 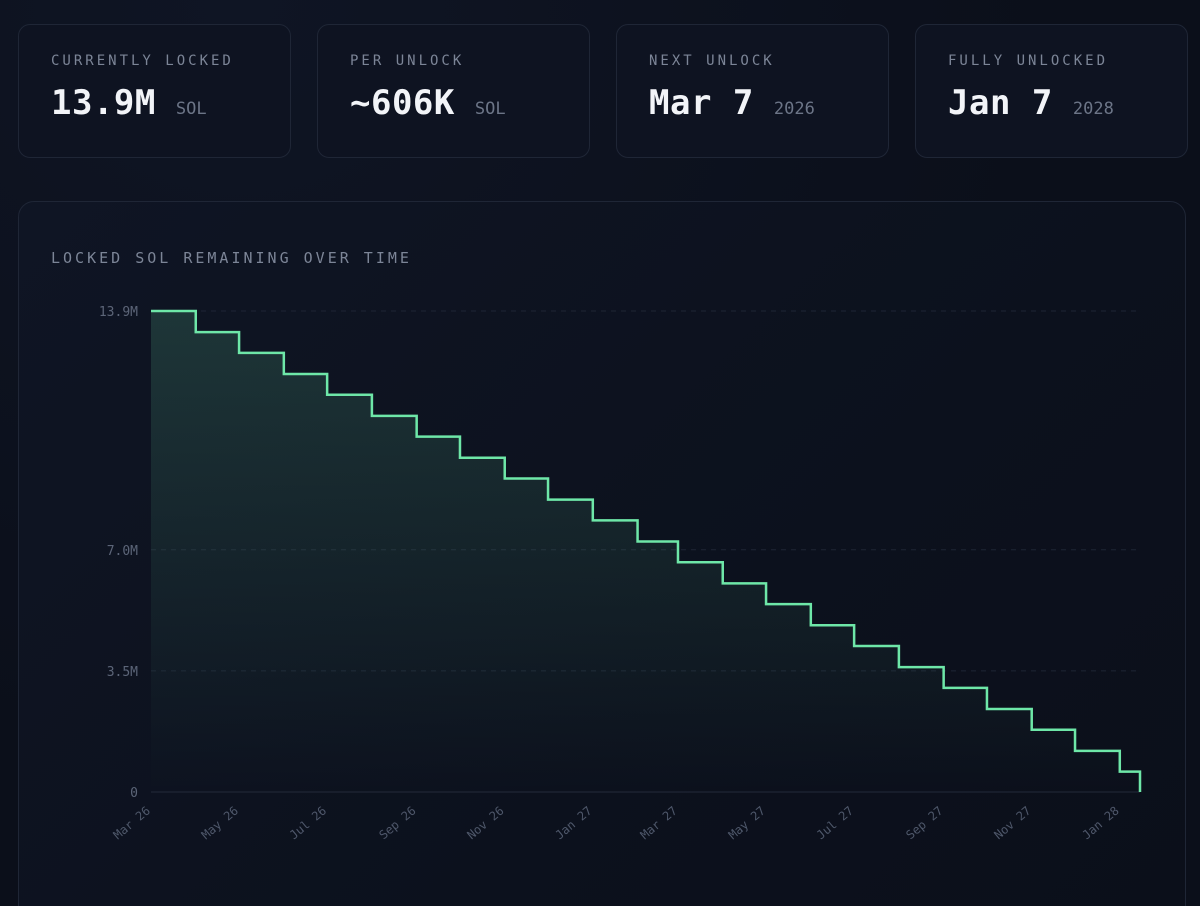 What do you see at coordinates (231, 258) in the screenshot?
I see `chart-title: LOCKED SOL REMAINING OVER TIME` at bounding box center [231, 258].